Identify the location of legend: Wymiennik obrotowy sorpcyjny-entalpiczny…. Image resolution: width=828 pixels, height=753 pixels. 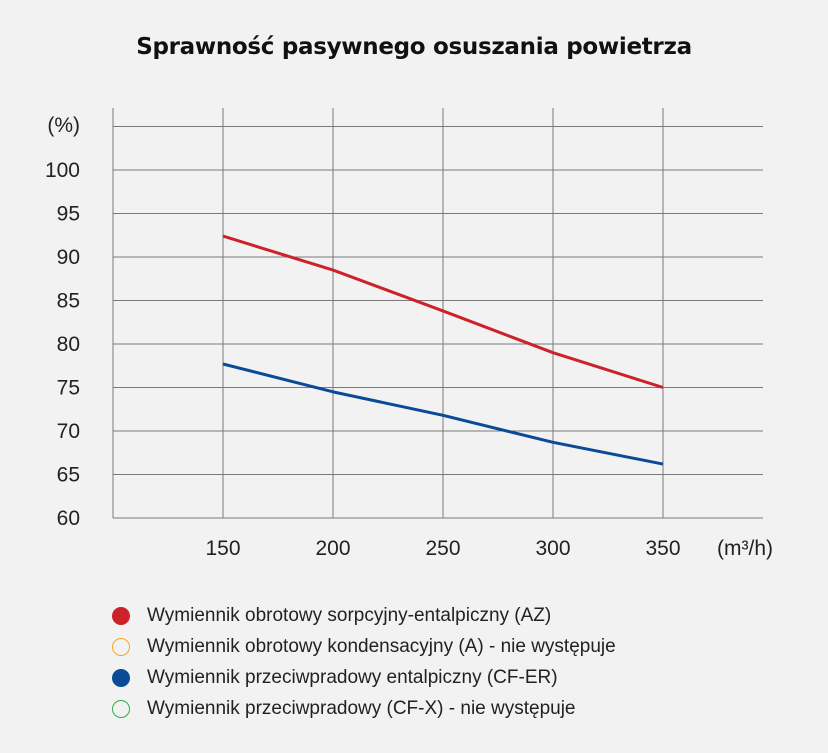
(364, 662).